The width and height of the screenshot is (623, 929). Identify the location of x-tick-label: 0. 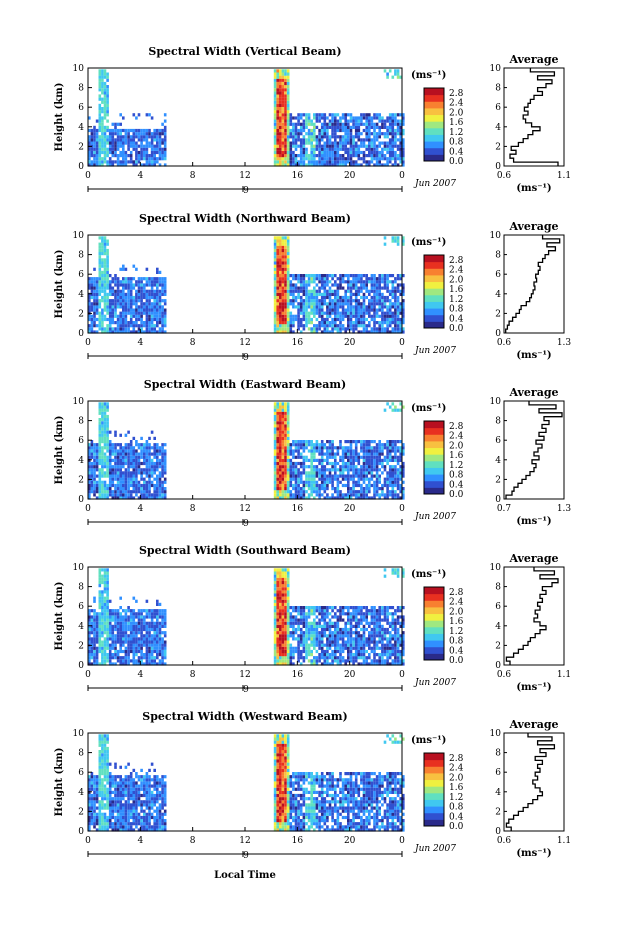
(88, 343).